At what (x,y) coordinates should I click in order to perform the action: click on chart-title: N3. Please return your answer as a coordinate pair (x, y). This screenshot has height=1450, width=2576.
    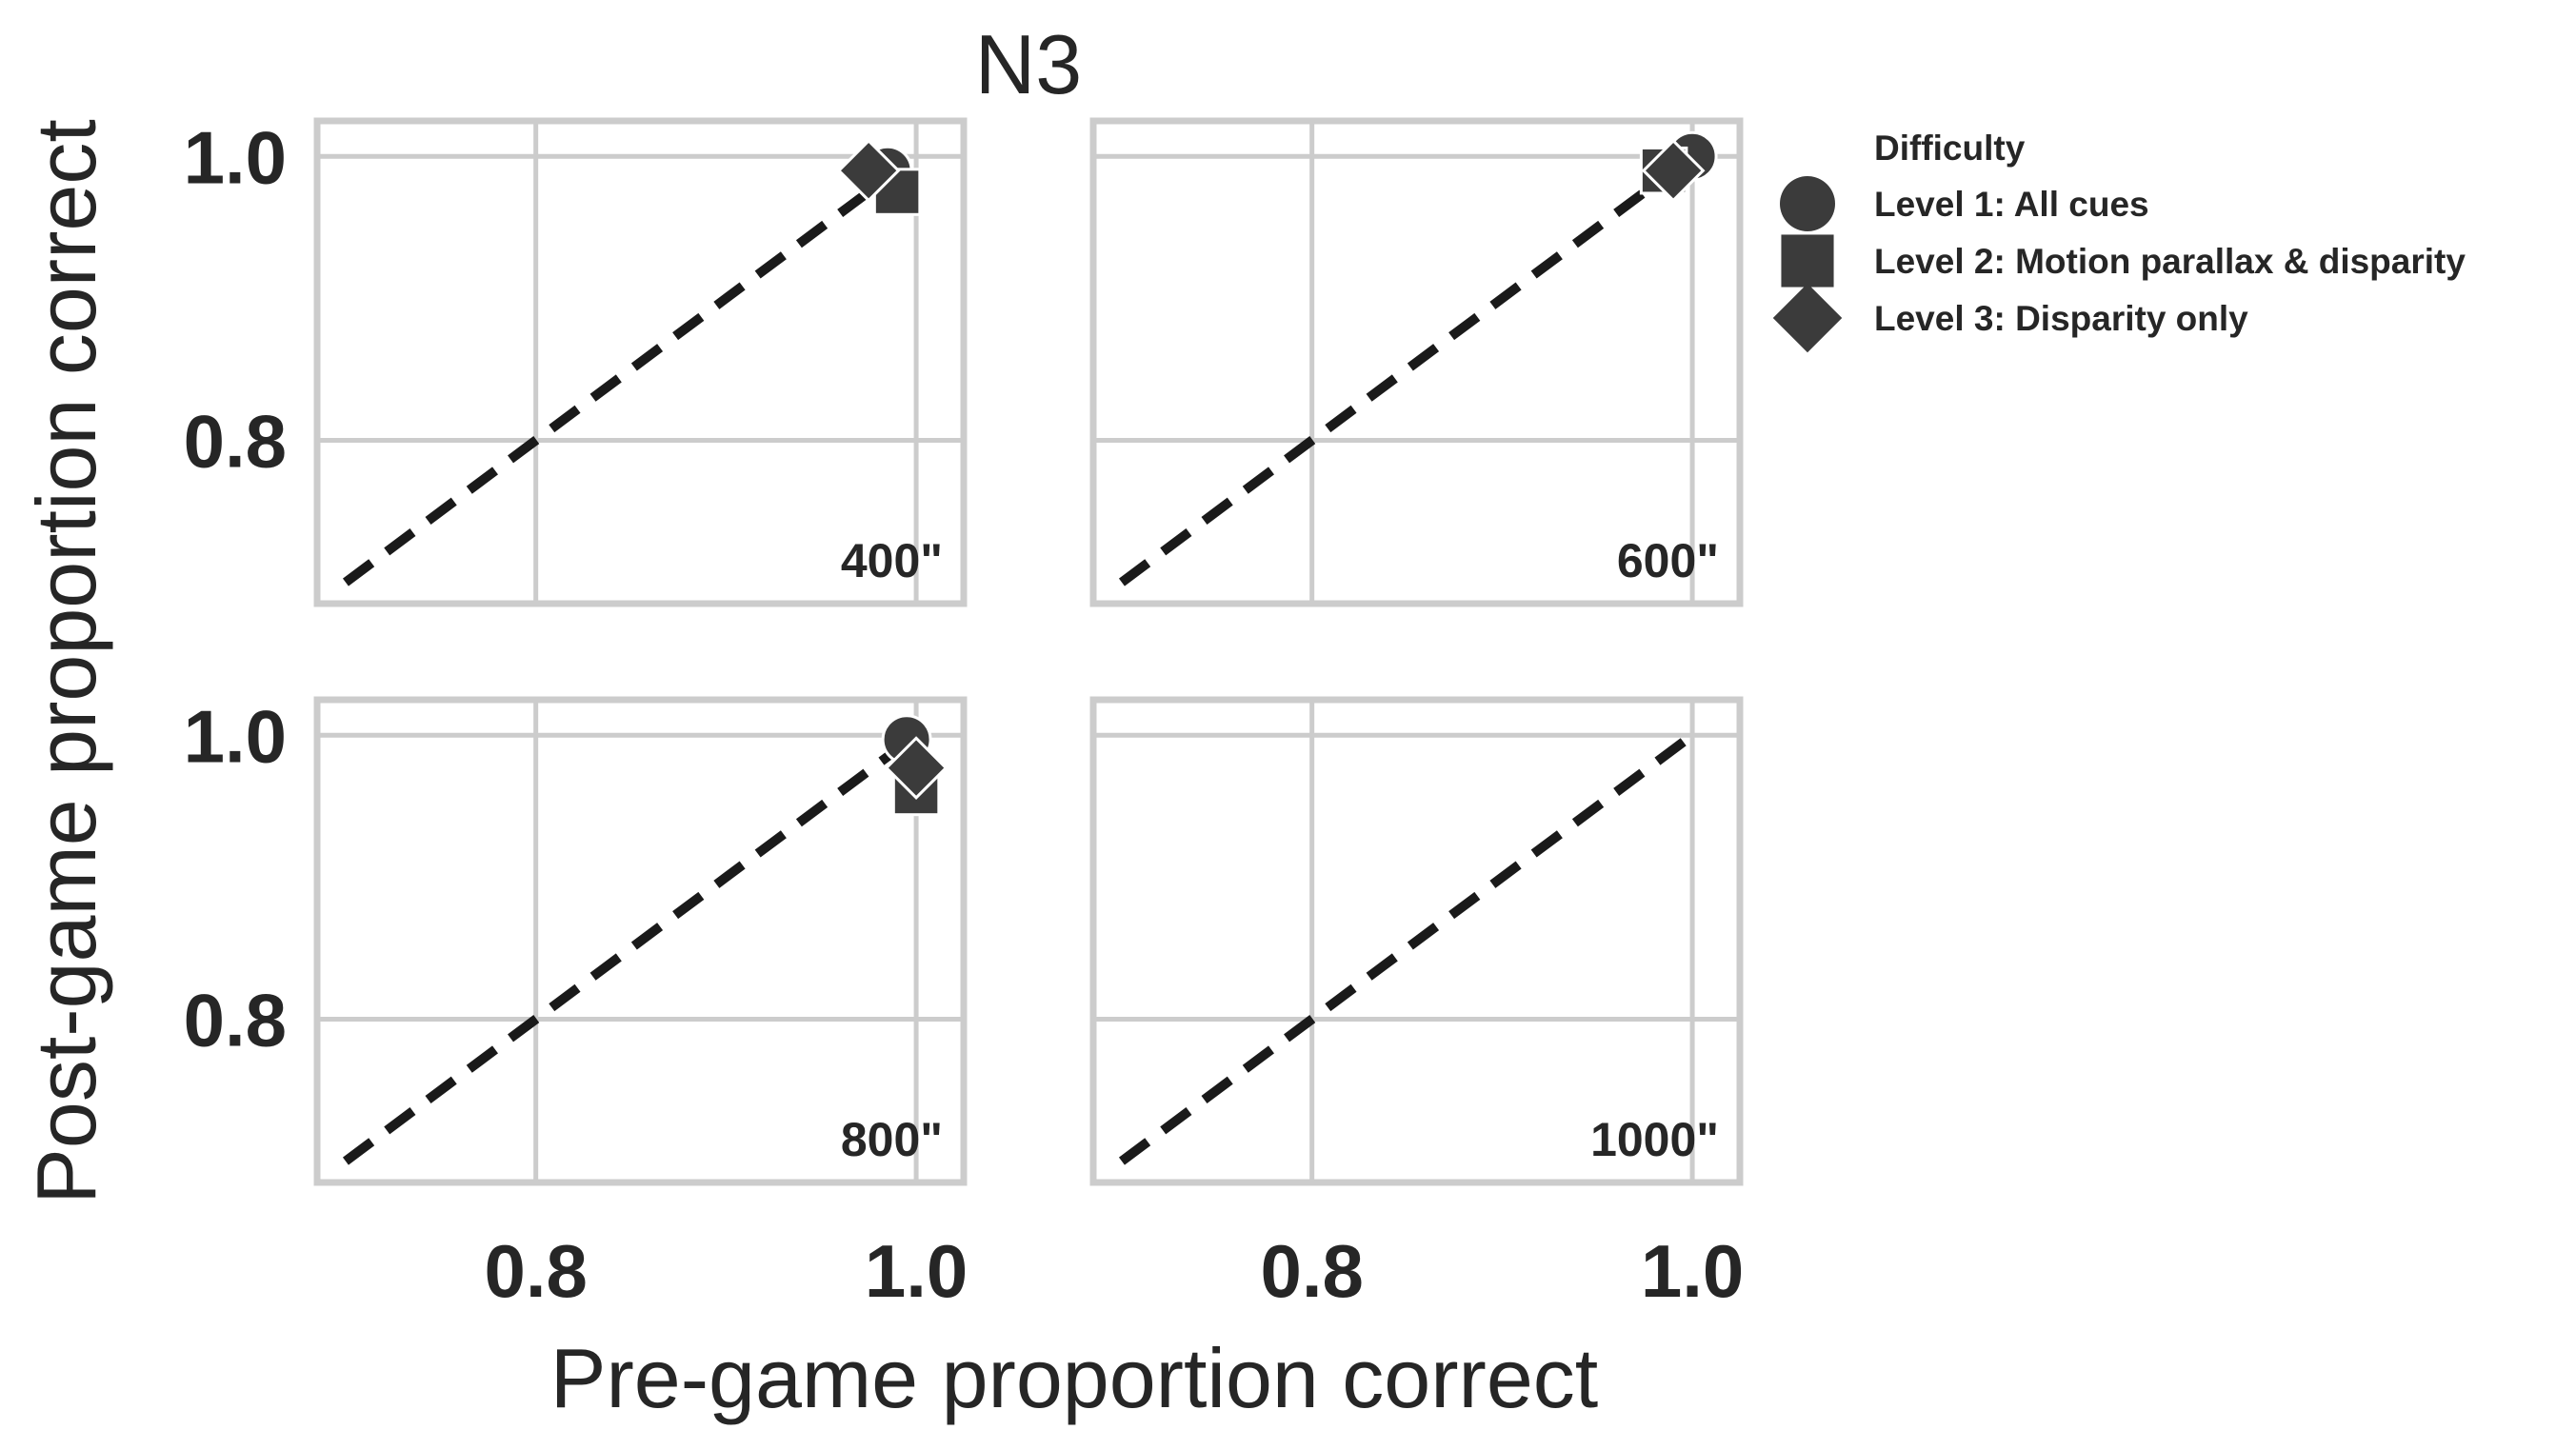
    Looking at the image, I should click on (1029, 64).